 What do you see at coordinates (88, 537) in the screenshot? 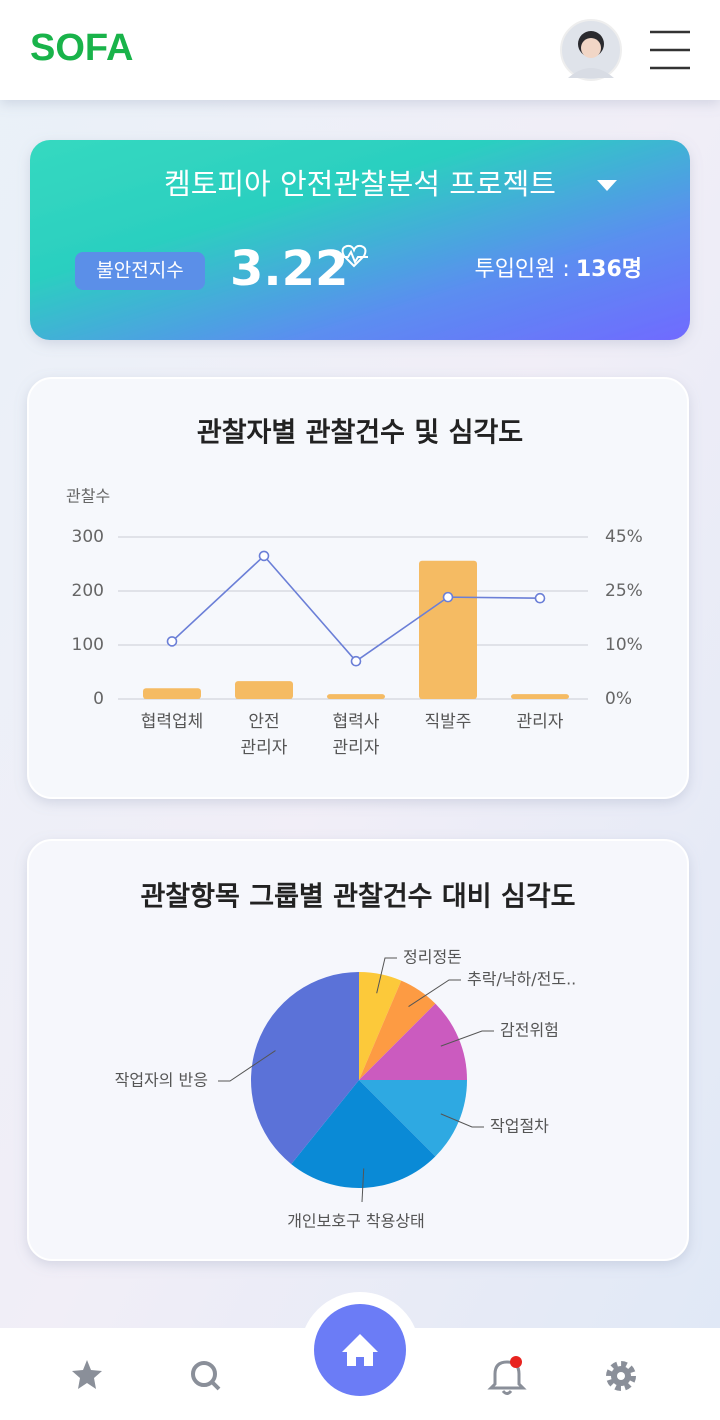
I see `y-tick-label: 300` at bounding box center [88, 537].